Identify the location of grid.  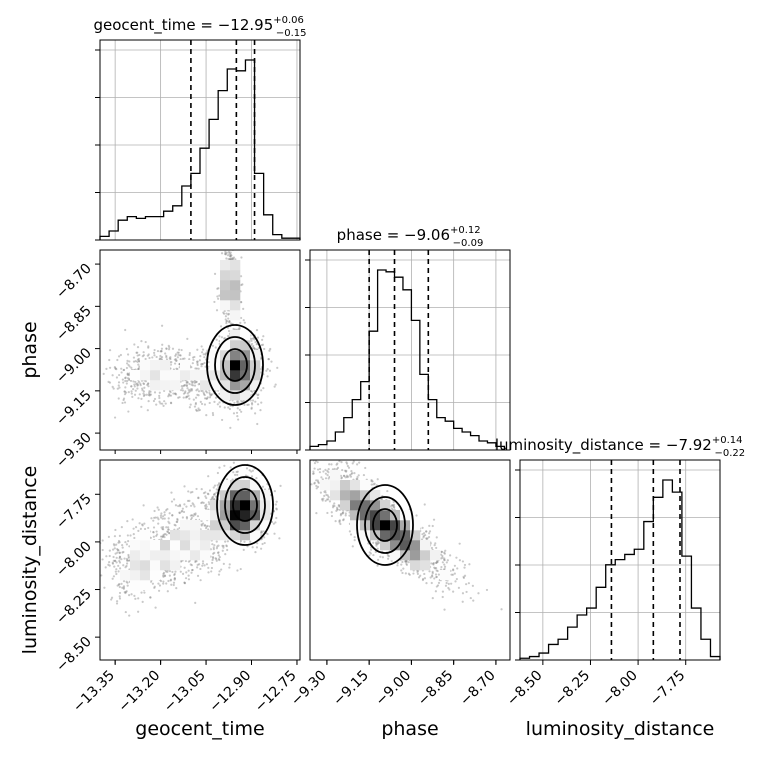
(200, 140).